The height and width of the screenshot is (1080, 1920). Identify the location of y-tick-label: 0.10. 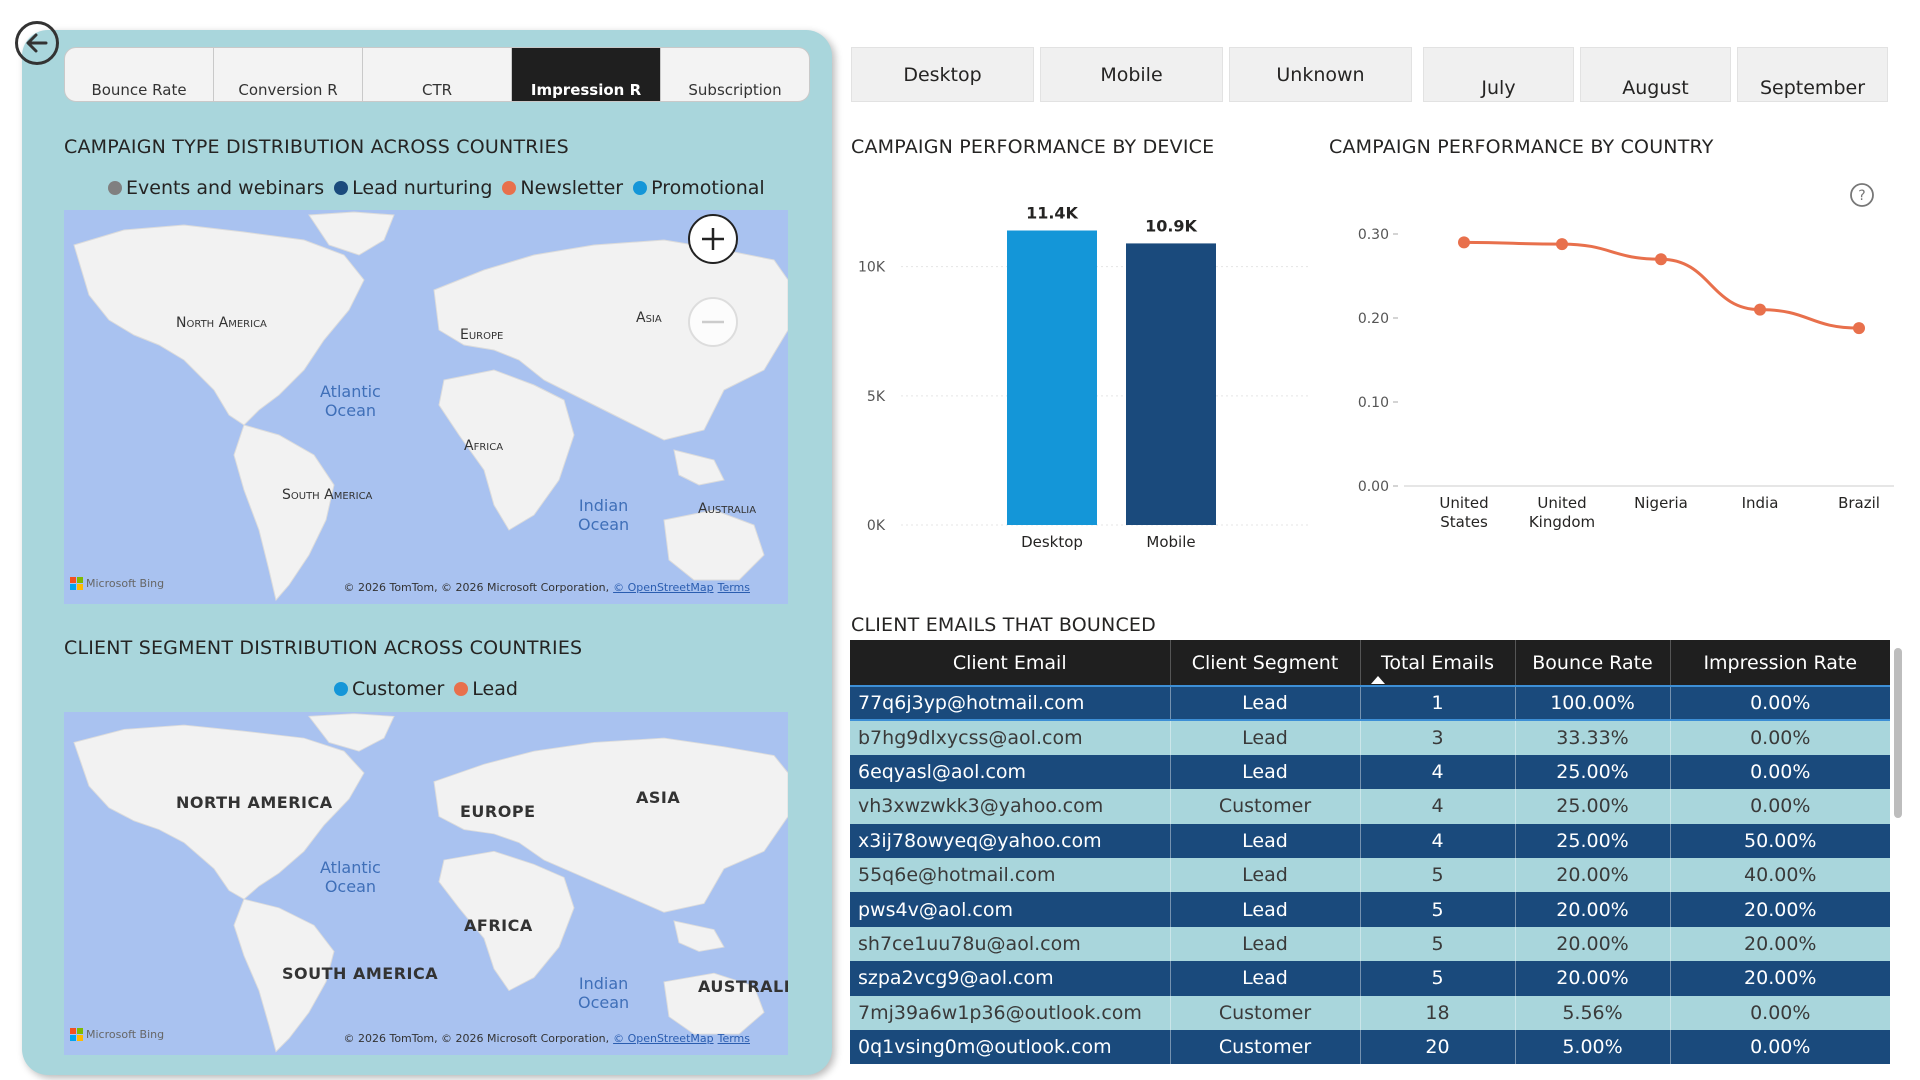
(1373, 403).